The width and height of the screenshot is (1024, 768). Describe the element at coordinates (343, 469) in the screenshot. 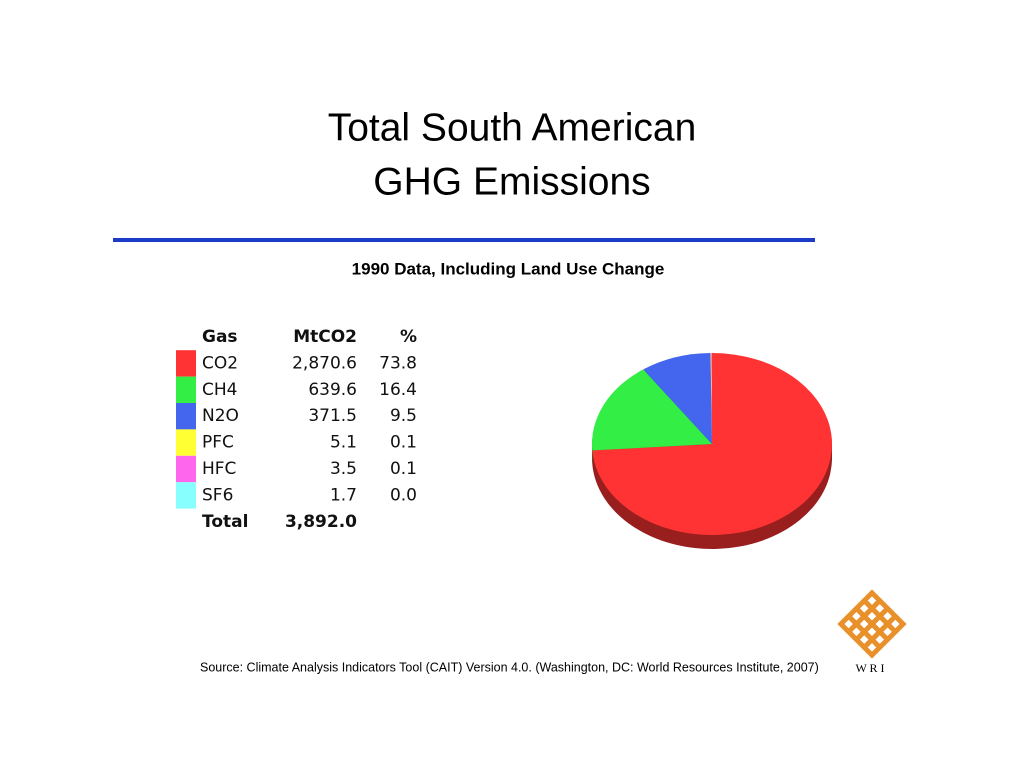

I see `amount: 3.5` at that location.